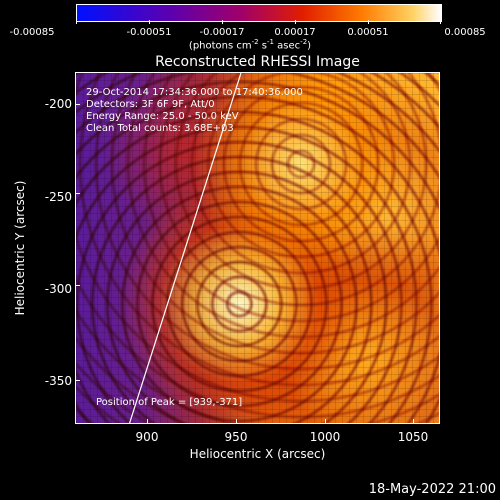 Image resolution: width=500 pixels, height=500 pixels. I want to click on colorbar-tick-label: -0.00017, so click(222, 32).